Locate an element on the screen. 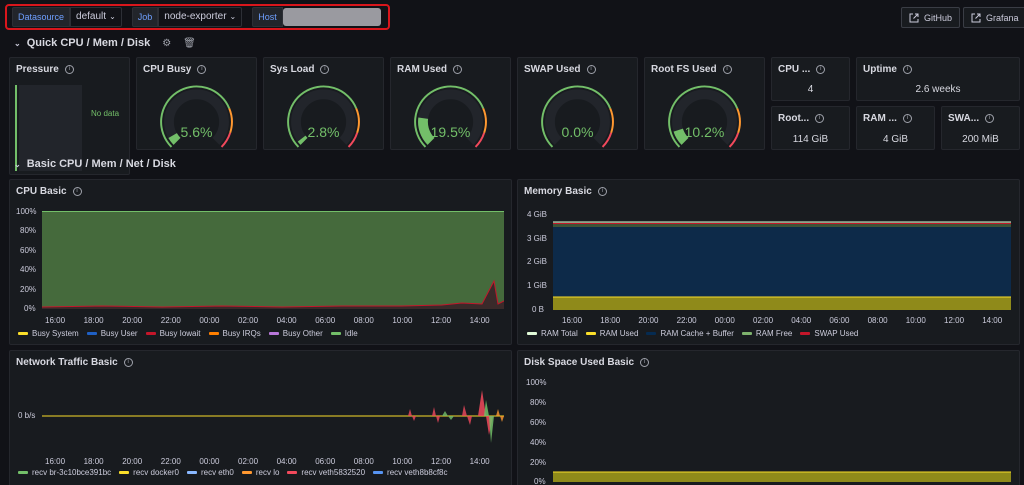  y-tick: 3 GiB is located at coordinates (537, 238).